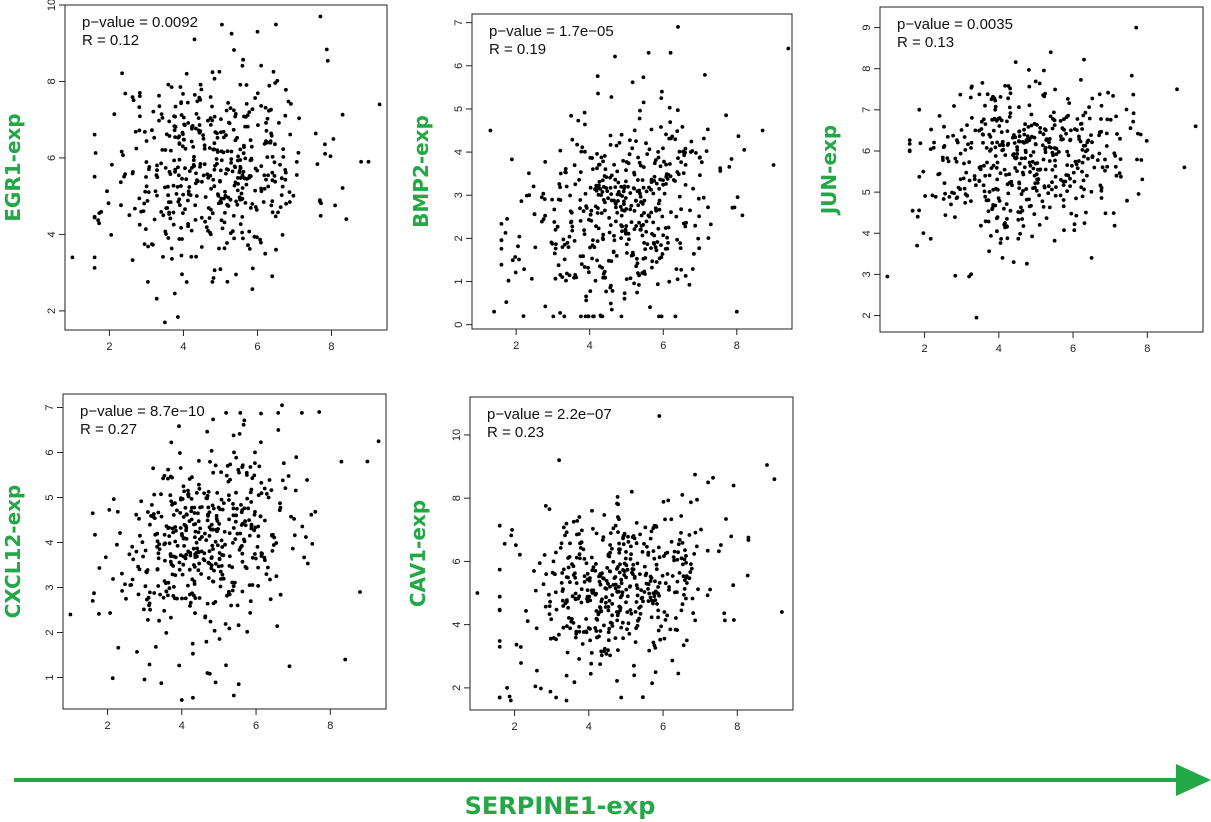  Describe the element at coordinates (867, 233) in the screenshot. I see `y-tick-label: 4` at that location.